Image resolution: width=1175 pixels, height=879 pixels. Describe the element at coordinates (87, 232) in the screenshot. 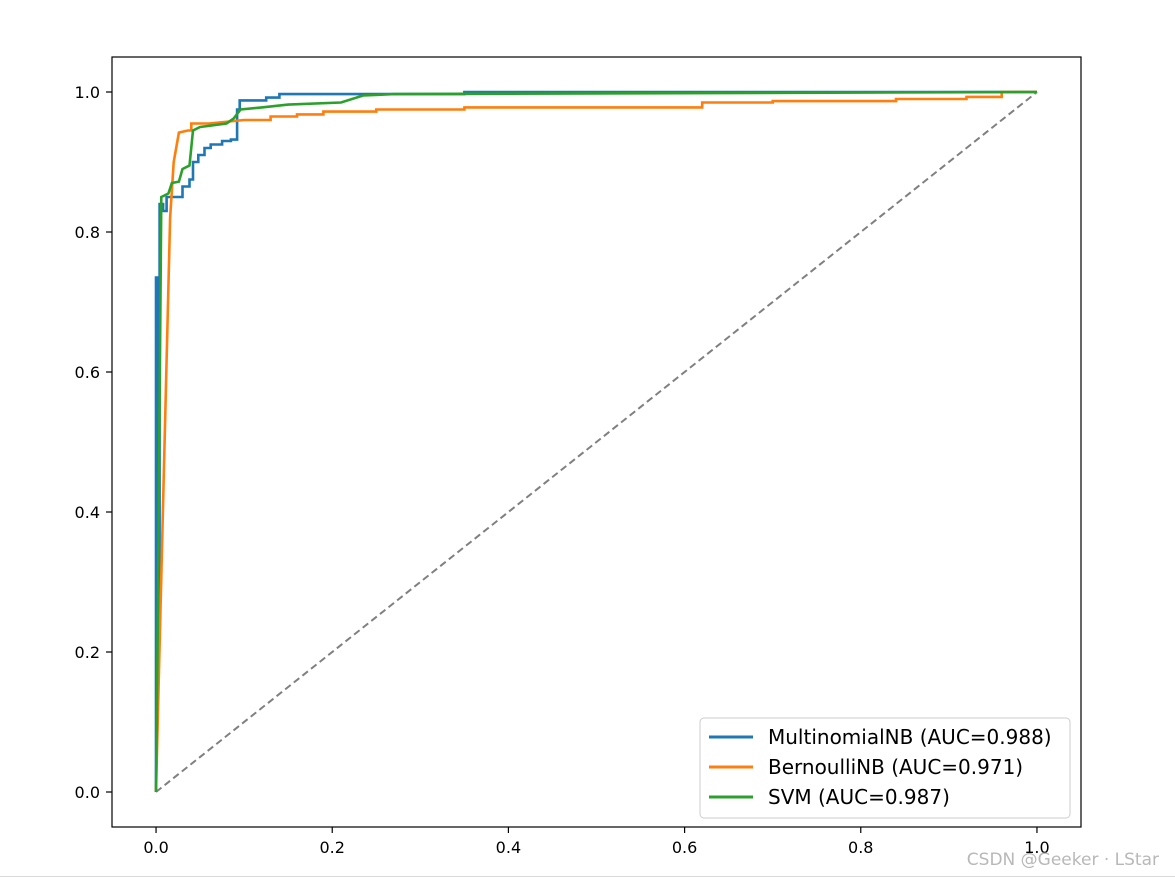

I see `y-tick-label: 0.8` at that location.